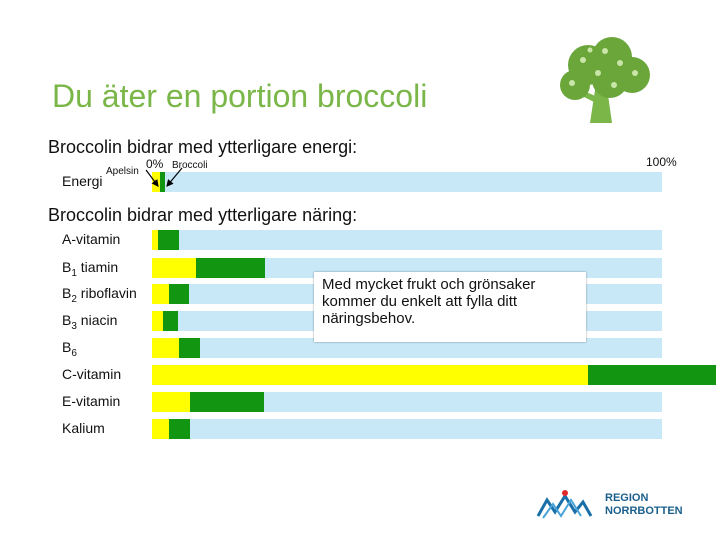  I want to click on region-norrbotten-logo-icon, so click(564, 504).